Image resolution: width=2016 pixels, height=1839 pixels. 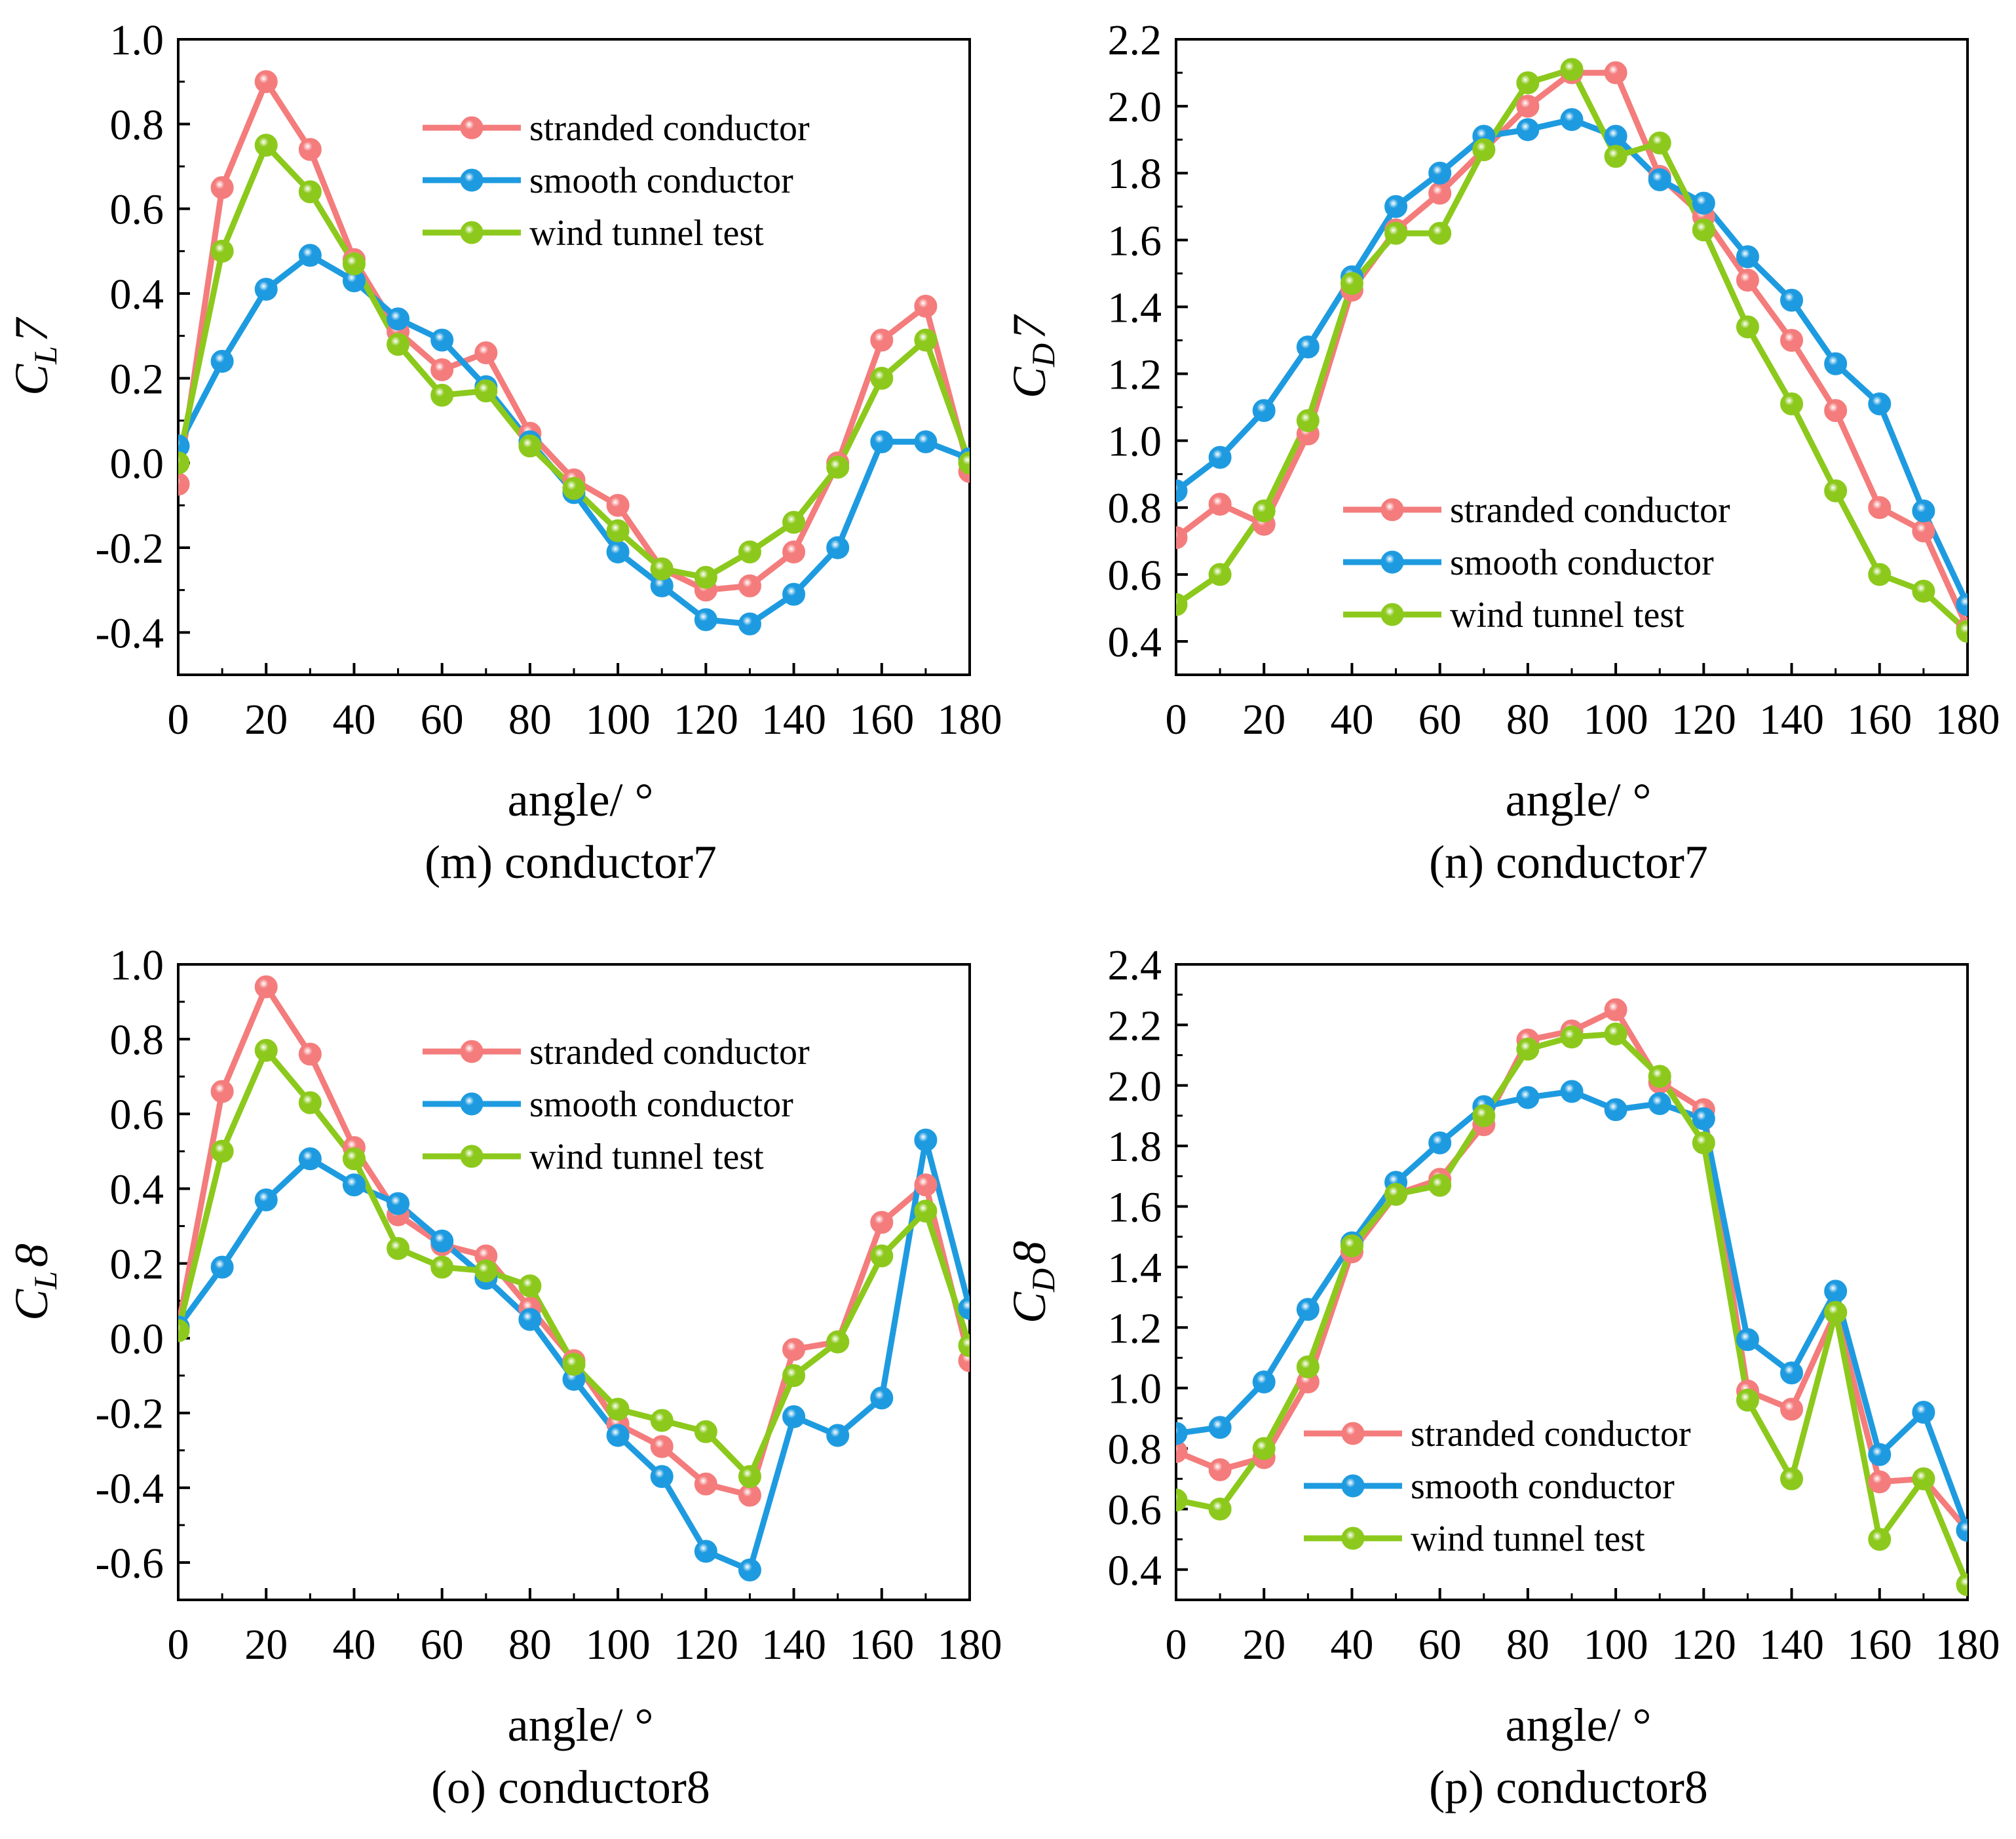 I want to click on panel-caption: (m) conductor7, so click(x=571, y=862).